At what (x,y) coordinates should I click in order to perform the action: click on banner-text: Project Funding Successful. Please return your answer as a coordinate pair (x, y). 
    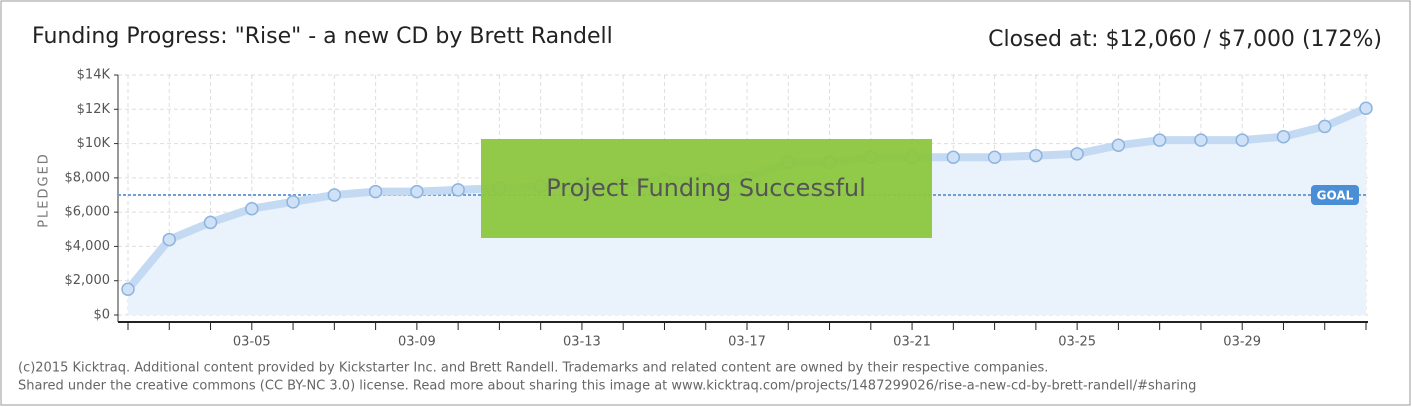
    Looking at the image, I should click on (706, 188).